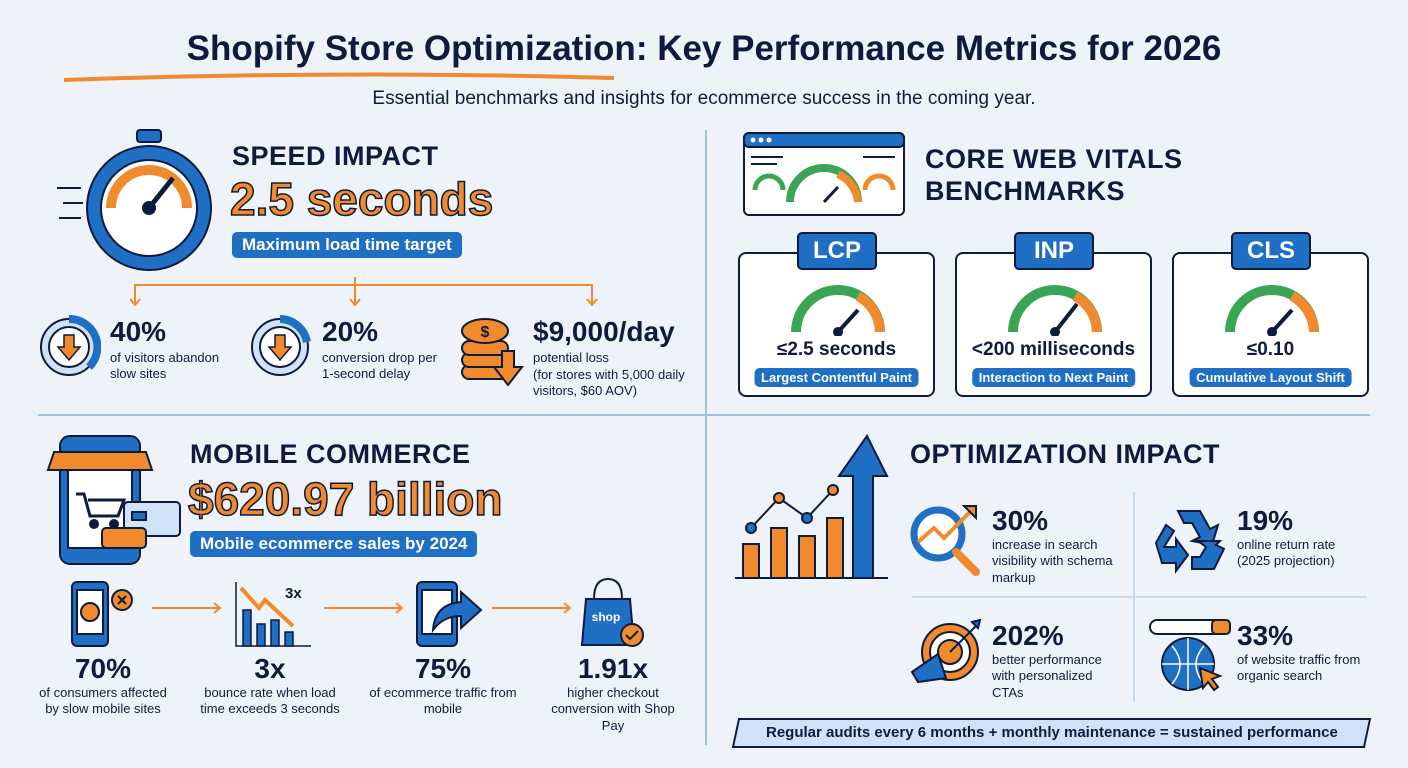 Image resolution: width=1408 pixels, height=768 pixels. I want to click on mobile-heading: MOBILE COMMERCE, so click(330, 454).